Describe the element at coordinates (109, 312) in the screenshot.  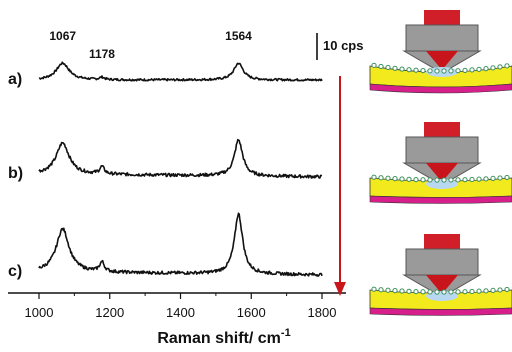
I see `x-tick-label-1200: 1200` at that location.